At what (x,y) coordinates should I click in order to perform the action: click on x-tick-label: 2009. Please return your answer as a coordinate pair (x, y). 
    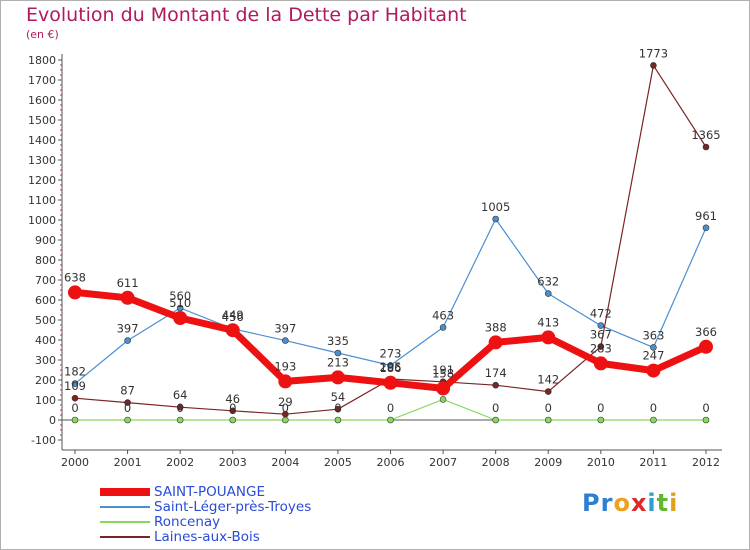
    Looking at the image, I should click on (548, 462).